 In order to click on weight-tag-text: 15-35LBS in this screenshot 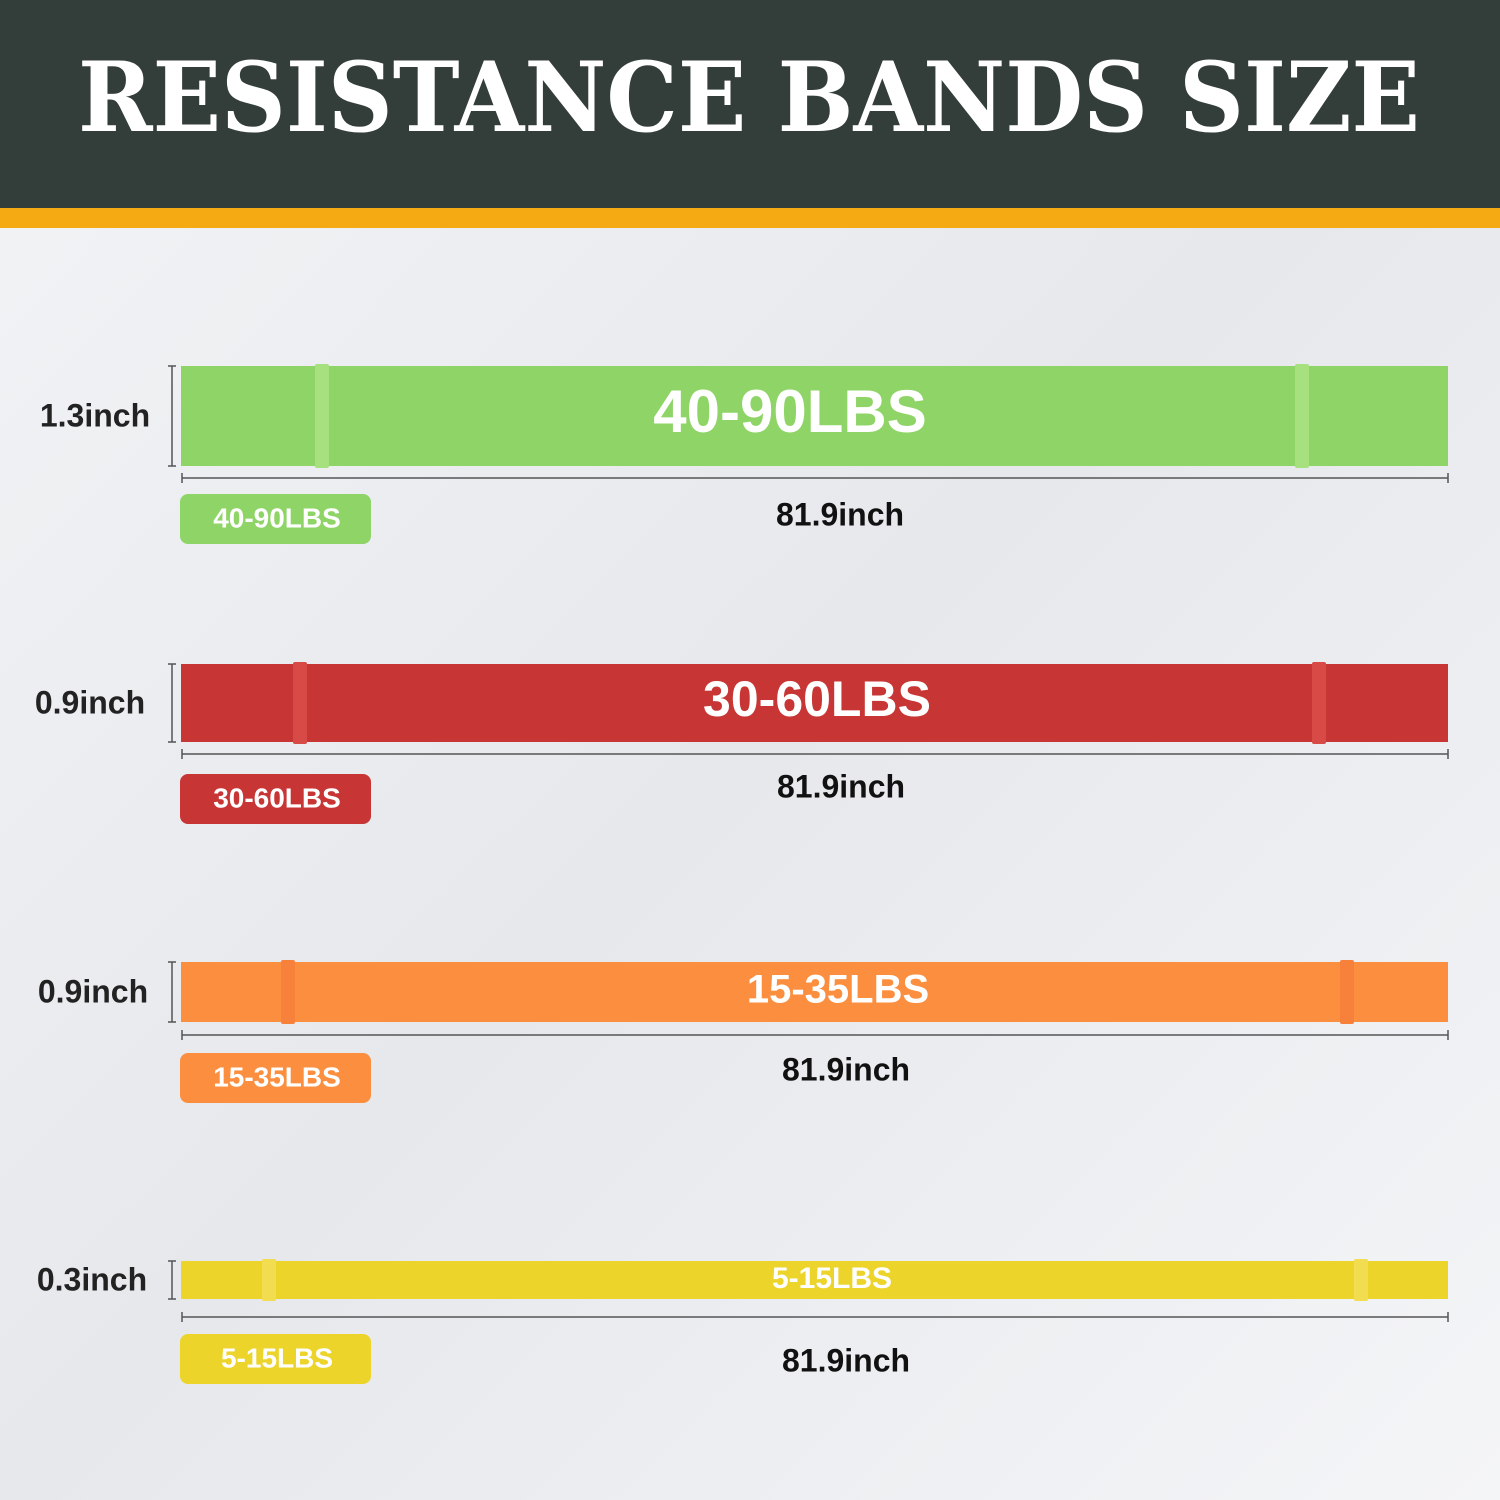, I will do `click(277, 1076)`.